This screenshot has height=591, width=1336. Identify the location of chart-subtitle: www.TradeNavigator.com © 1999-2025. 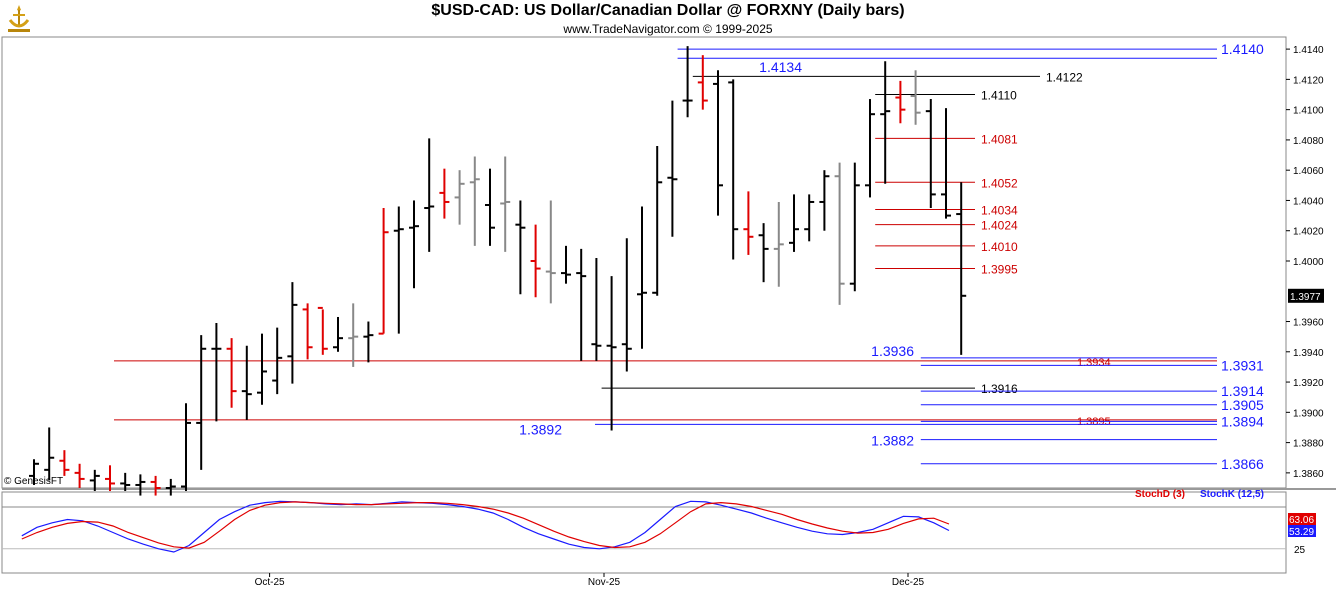
(668, 29).